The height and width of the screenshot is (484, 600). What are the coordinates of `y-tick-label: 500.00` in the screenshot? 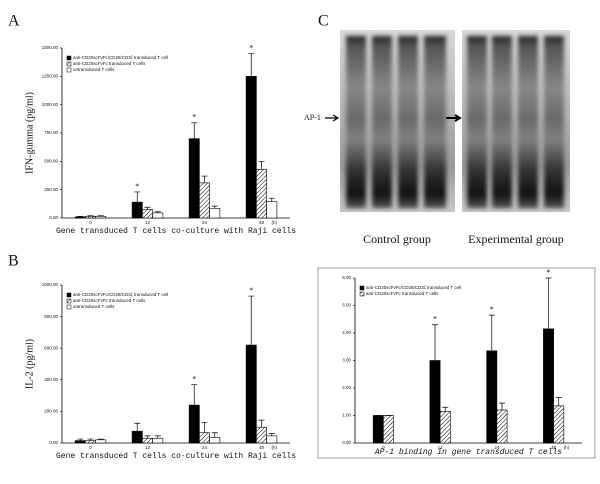 It's located at (51, 161).